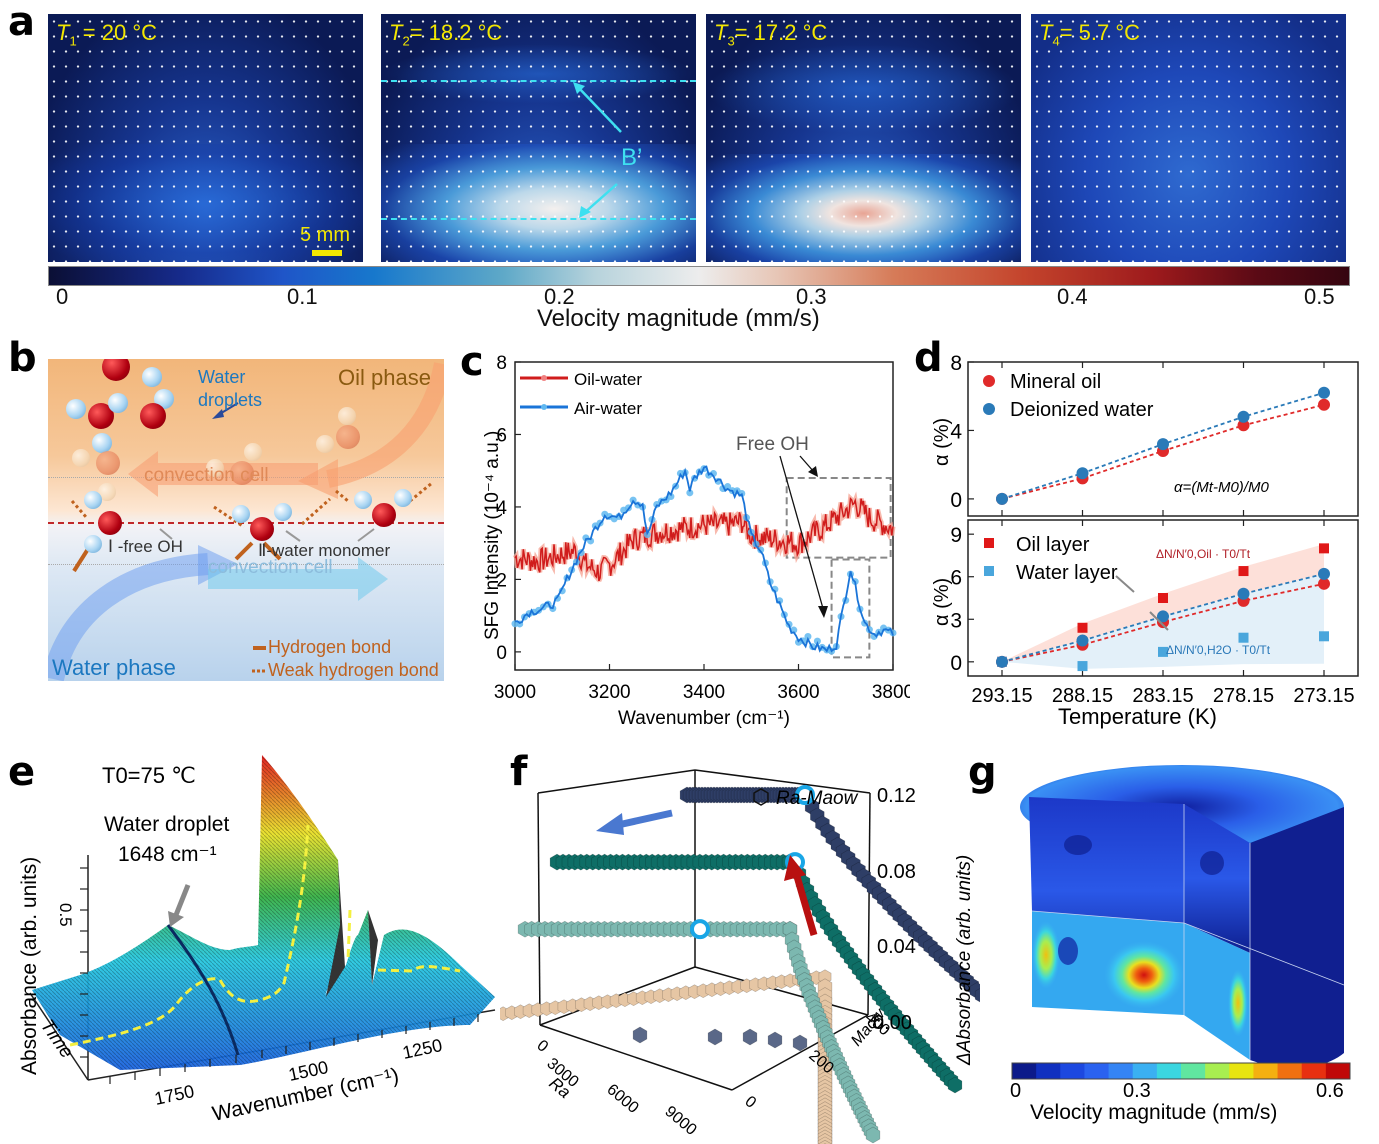  Describe the element at coordinates (145, 546) in the screenshot. I see `free-oh-label: Ⅰ -free OH` at that location.